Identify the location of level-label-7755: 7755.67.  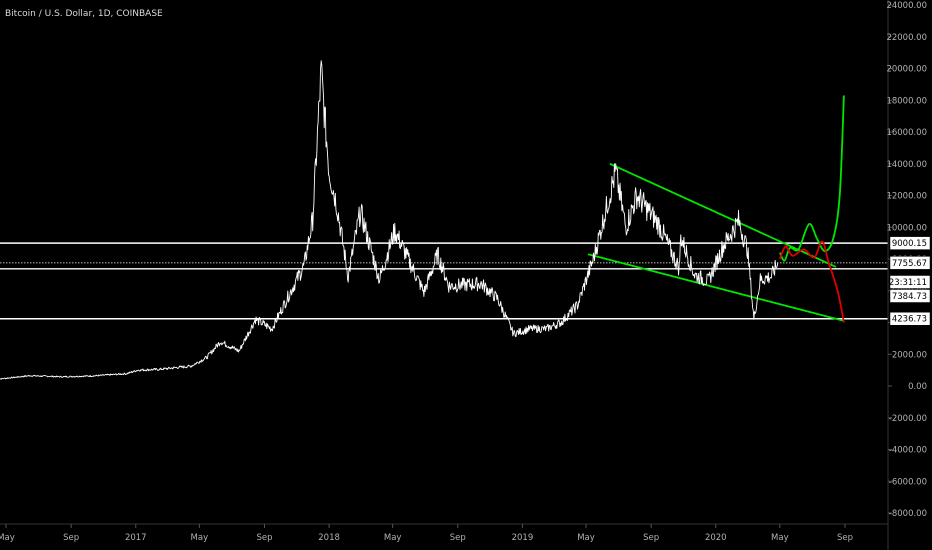
(909, 264).